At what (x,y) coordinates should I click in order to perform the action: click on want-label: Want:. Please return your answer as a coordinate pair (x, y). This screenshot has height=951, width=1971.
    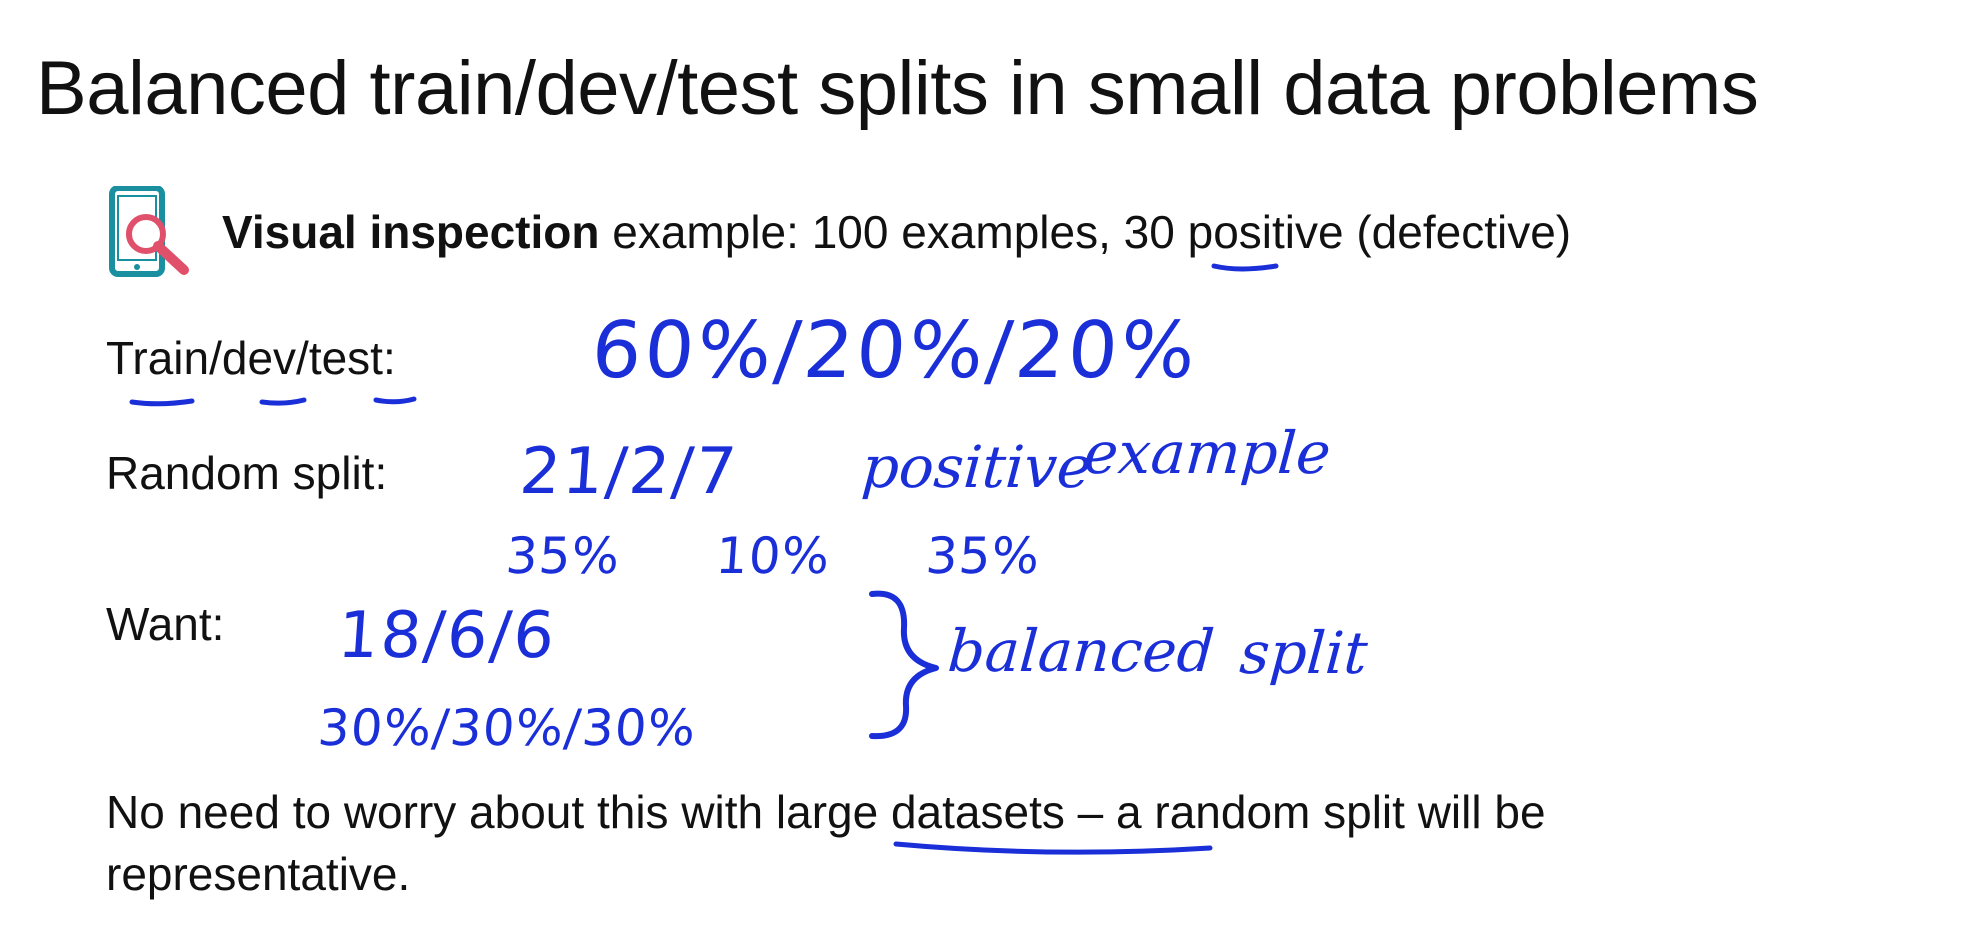
    Looking at the image, I should click on (165, 624).